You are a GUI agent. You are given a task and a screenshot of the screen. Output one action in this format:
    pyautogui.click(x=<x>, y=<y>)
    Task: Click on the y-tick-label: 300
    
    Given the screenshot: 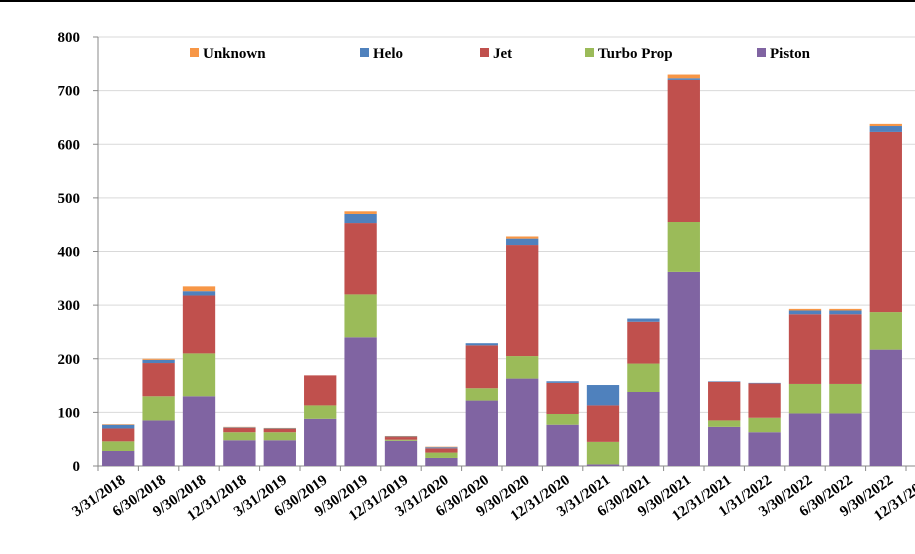 What is the action you would take?
    pyautogui.click(x=69, y=306)
    